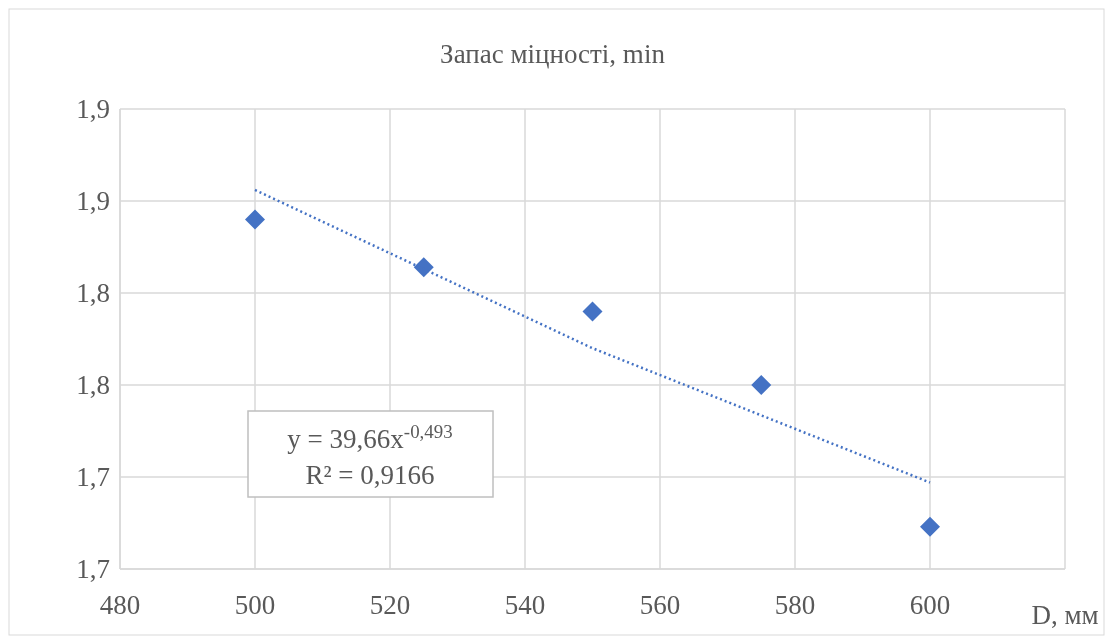 Image resolution: width=1113 pixels, height=644 pixels. Describe the element at coordinates (553, 54) in the screenshot. I see `chart-title: Запас міцності, min` at that location.